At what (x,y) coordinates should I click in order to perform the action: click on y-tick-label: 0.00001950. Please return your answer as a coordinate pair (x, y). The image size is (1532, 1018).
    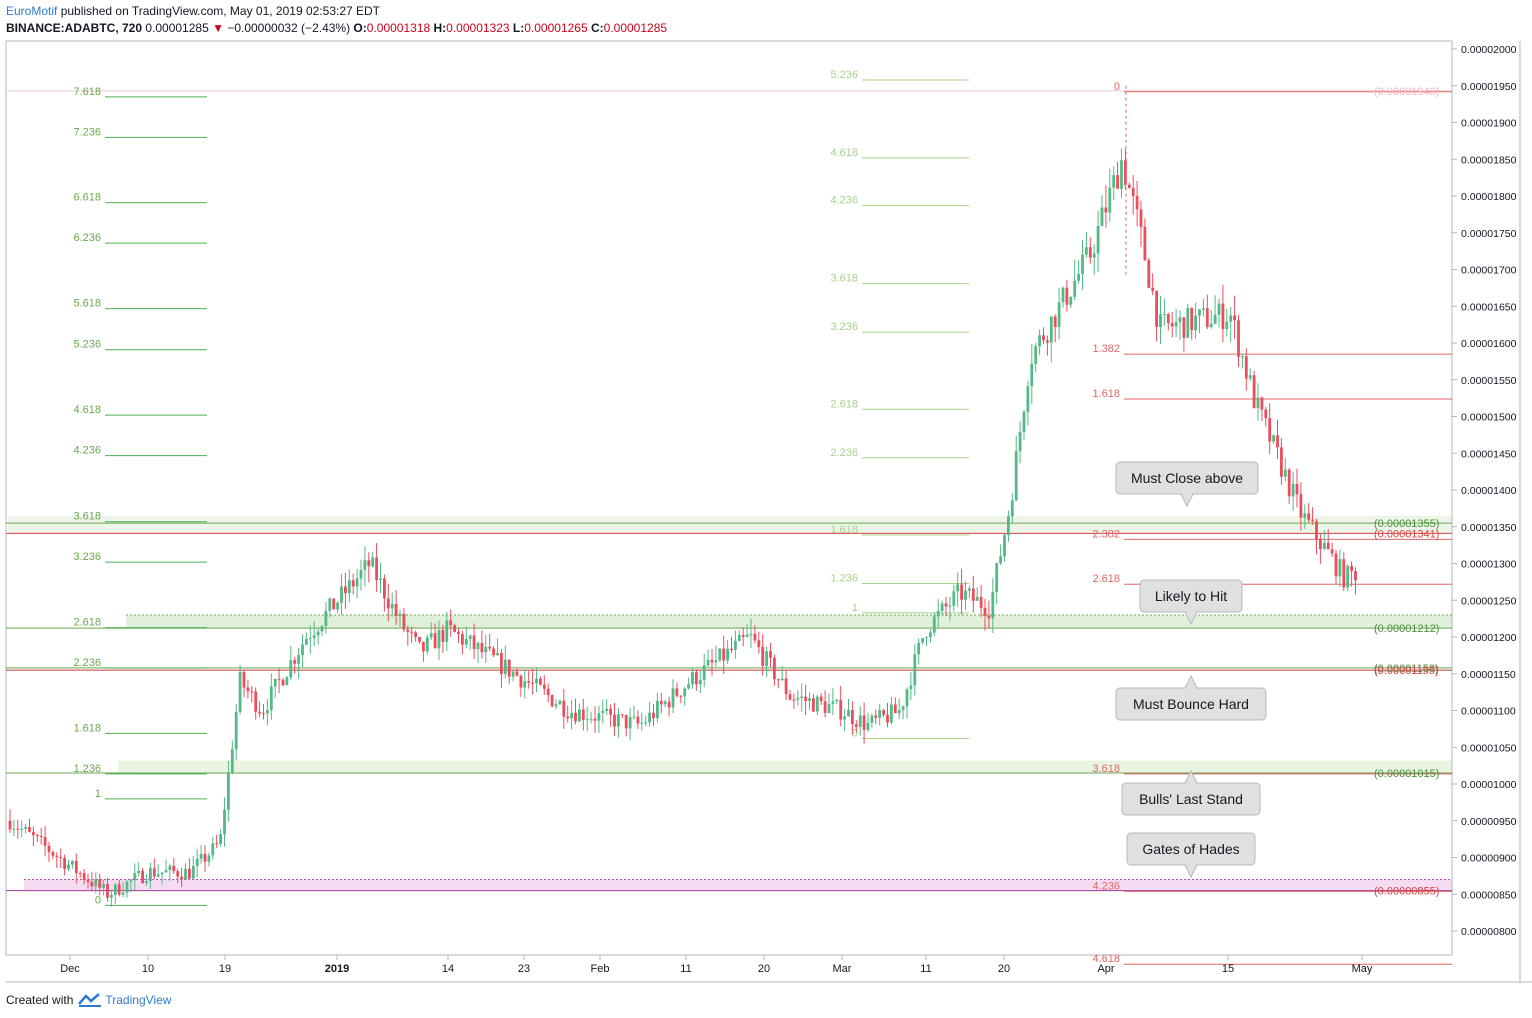
    Looking at the image, I should click on (1489, 87).